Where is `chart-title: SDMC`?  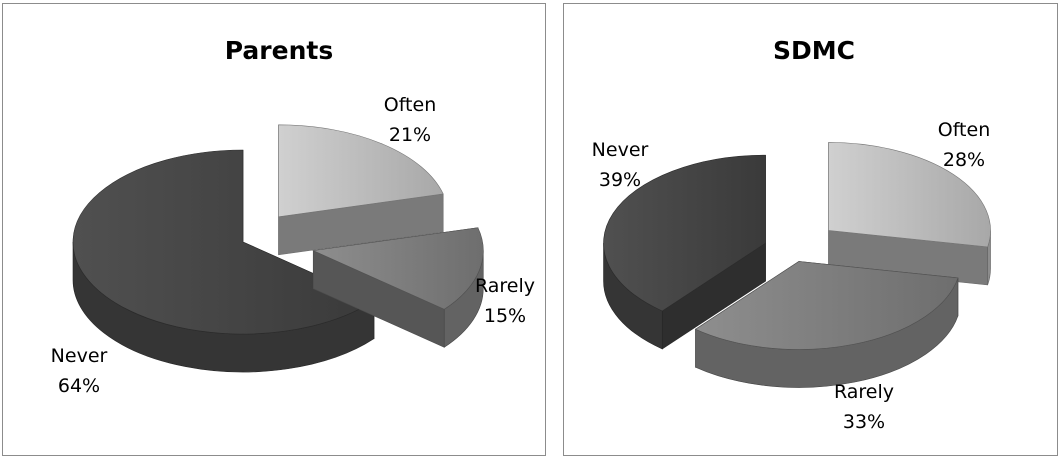 chart-title: SDMC is located at coordinates (814, 50).